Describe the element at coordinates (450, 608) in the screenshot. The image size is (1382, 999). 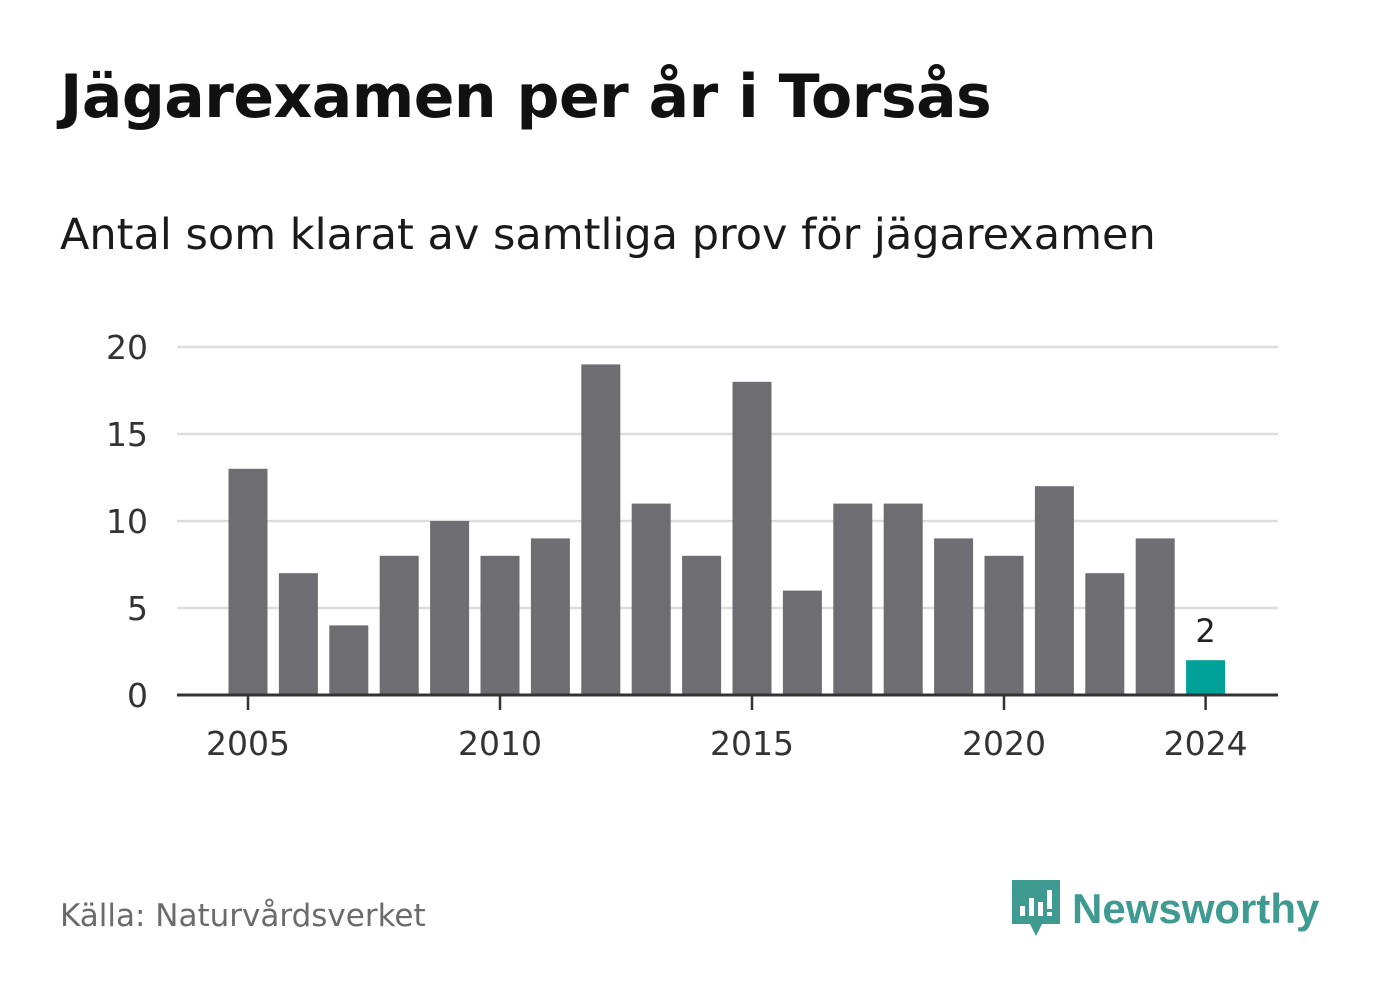
I see `bar-2009` at that location.